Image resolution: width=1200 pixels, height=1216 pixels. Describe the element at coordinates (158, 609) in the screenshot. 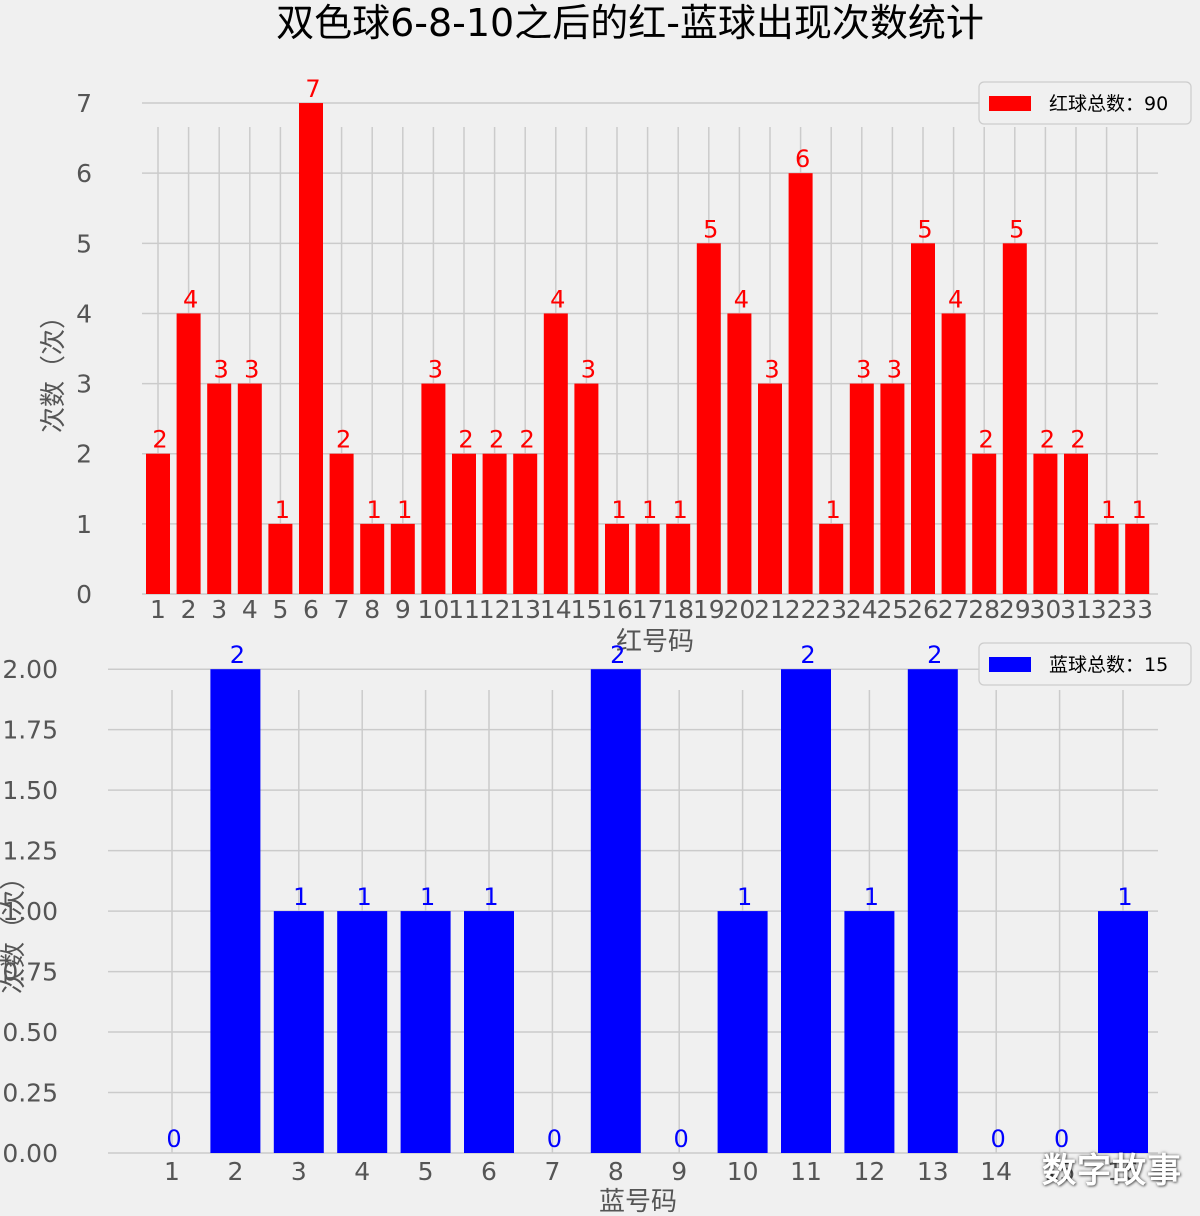

I see `red-x-tick-label: 1` at that location.